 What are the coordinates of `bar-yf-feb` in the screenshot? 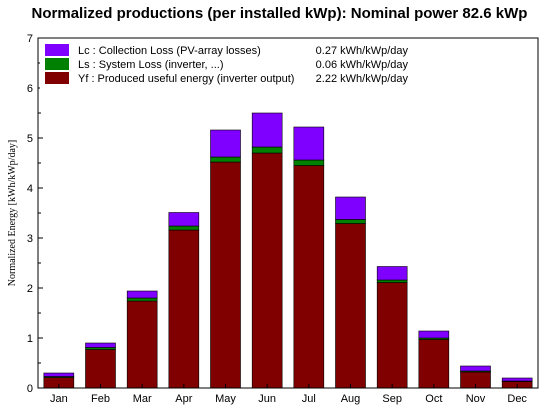 It's located at (100, 369).